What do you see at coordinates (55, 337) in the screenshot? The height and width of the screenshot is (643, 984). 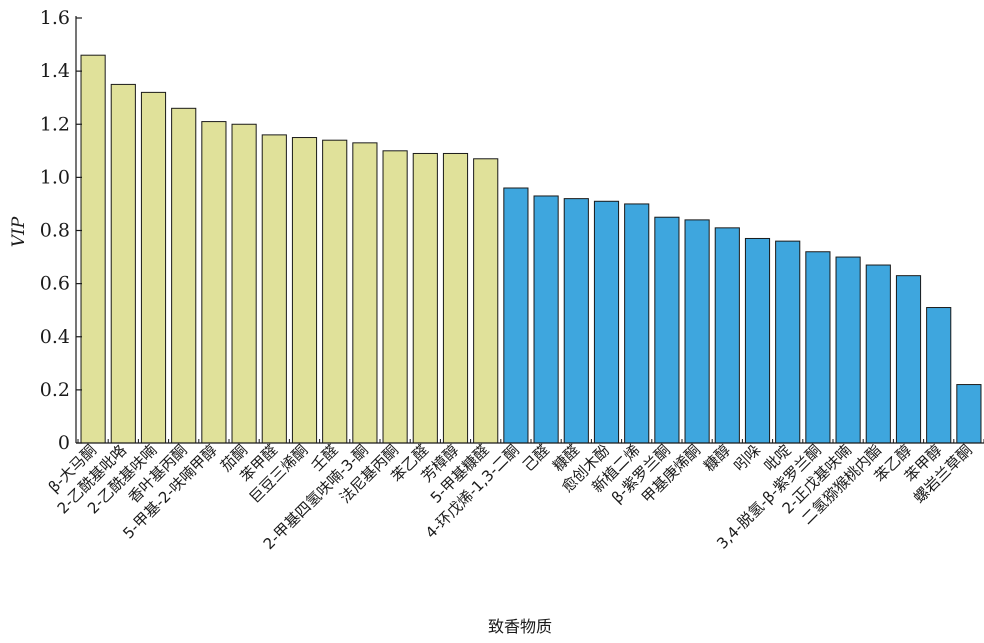 I see `y-tick-label: 0.4` at bounding box center [55, 337].